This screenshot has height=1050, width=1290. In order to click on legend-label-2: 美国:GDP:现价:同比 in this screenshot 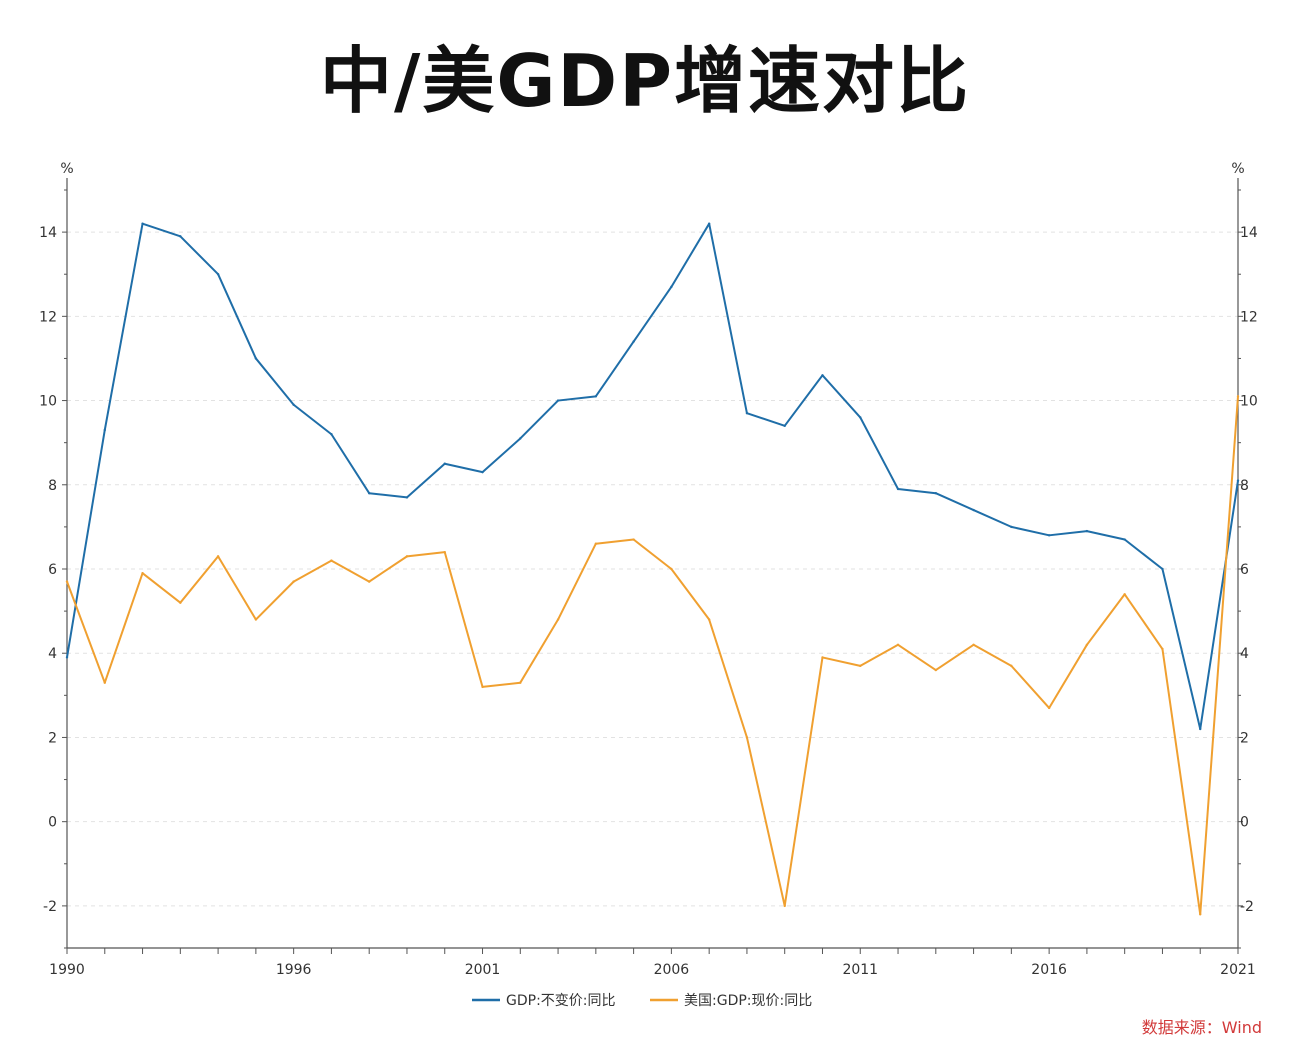, I will do `click(748, 1001)`.